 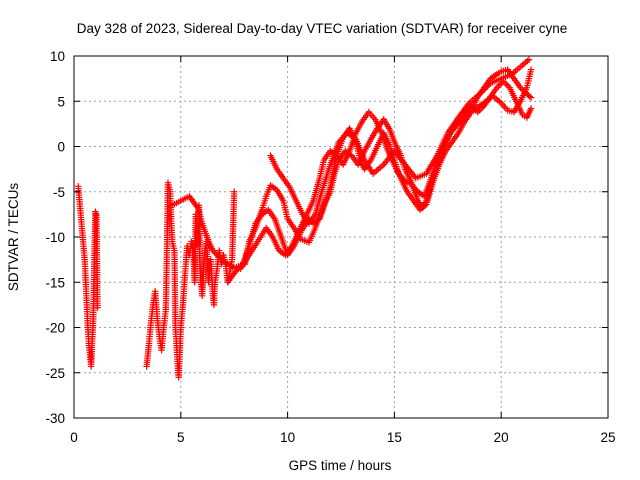 What do you see at coordinates (190, 280) in the screenshot?
I see `series-trace-b` at bounding box center [190, 280].